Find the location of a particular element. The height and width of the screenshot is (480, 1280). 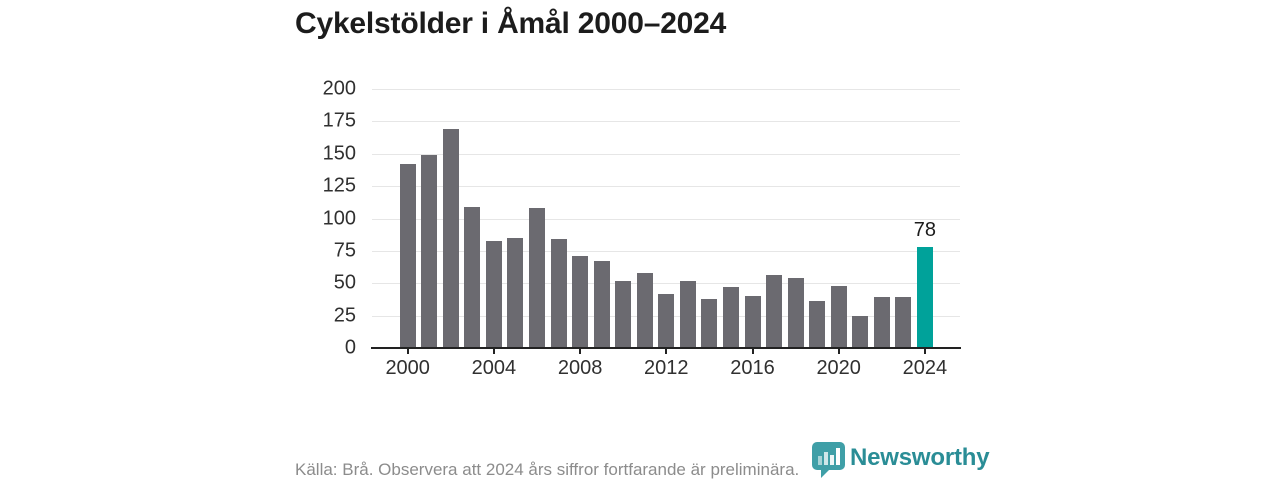

y-axis-tick-label: 125 is located at coordinates (339, 185).